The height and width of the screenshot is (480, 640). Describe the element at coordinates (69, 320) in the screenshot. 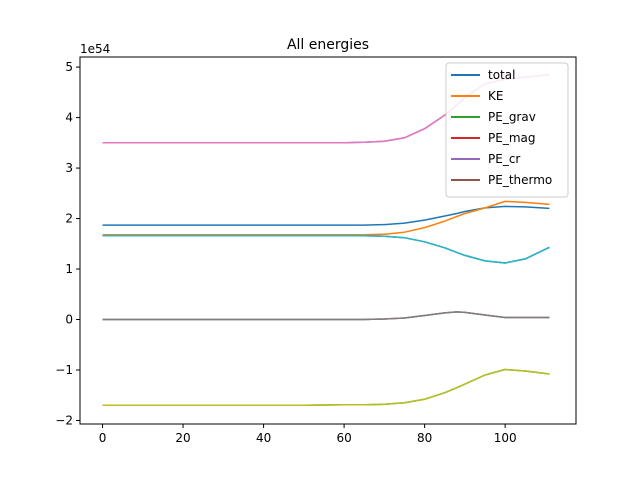

I see `y-tick-label: 0` at that location.